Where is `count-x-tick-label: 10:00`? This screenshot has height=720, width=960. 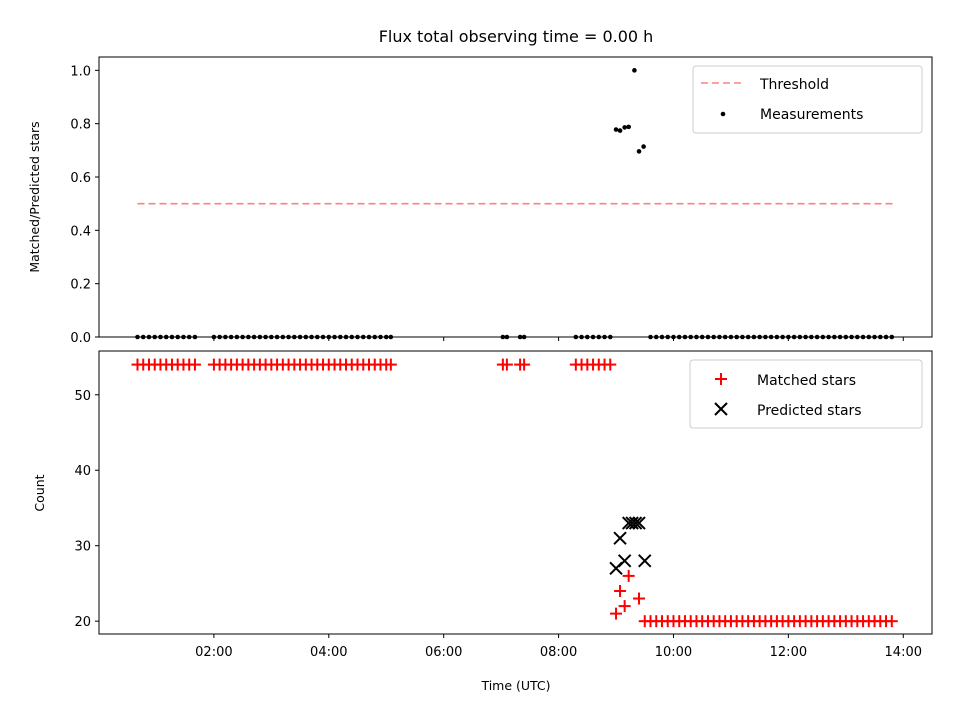 count-x-tick-label: 10:00 is located at coordinates (673, 652).